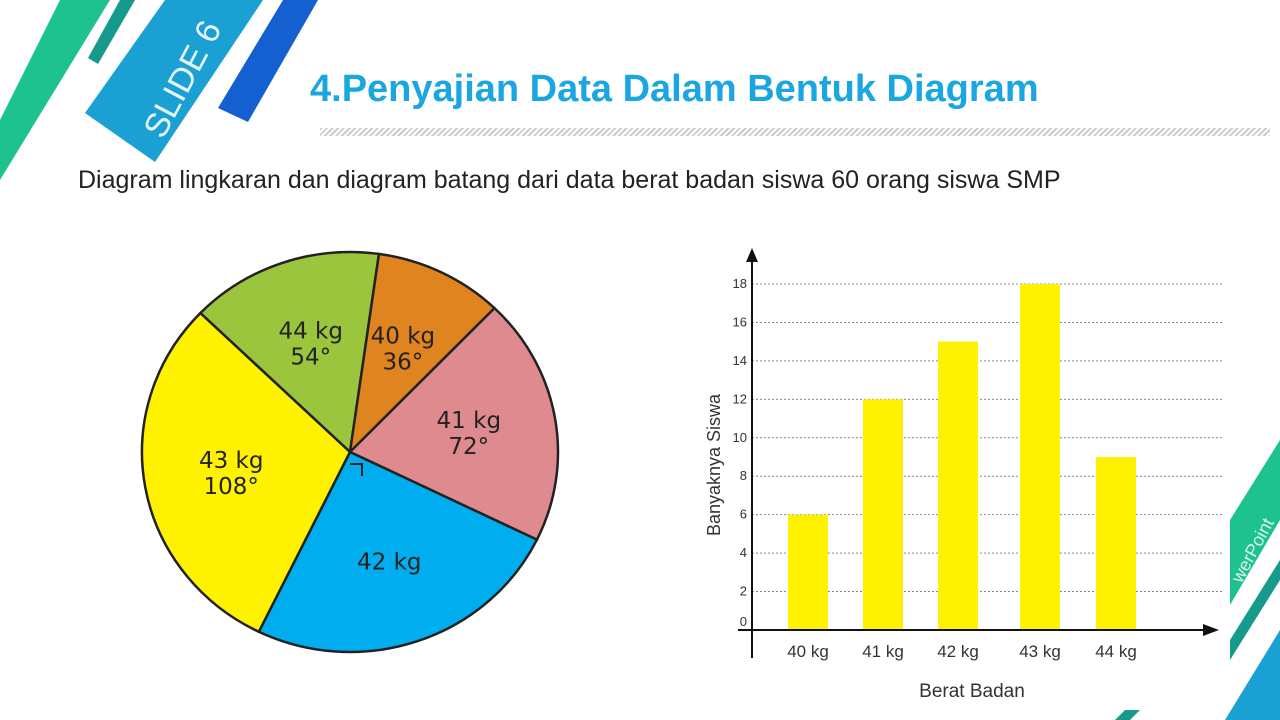 This screenshot has height=720, width=1280. I want to click on x-tick-label: 42 kg, so click(958, 651).